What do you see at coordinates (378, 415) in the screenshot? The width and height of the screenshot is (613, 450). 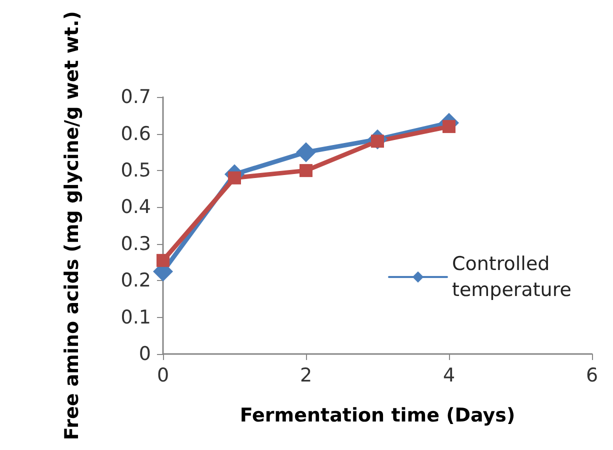 I see `x-axis-title: Fermentation time (Days)` at bounding box center [378, 415].